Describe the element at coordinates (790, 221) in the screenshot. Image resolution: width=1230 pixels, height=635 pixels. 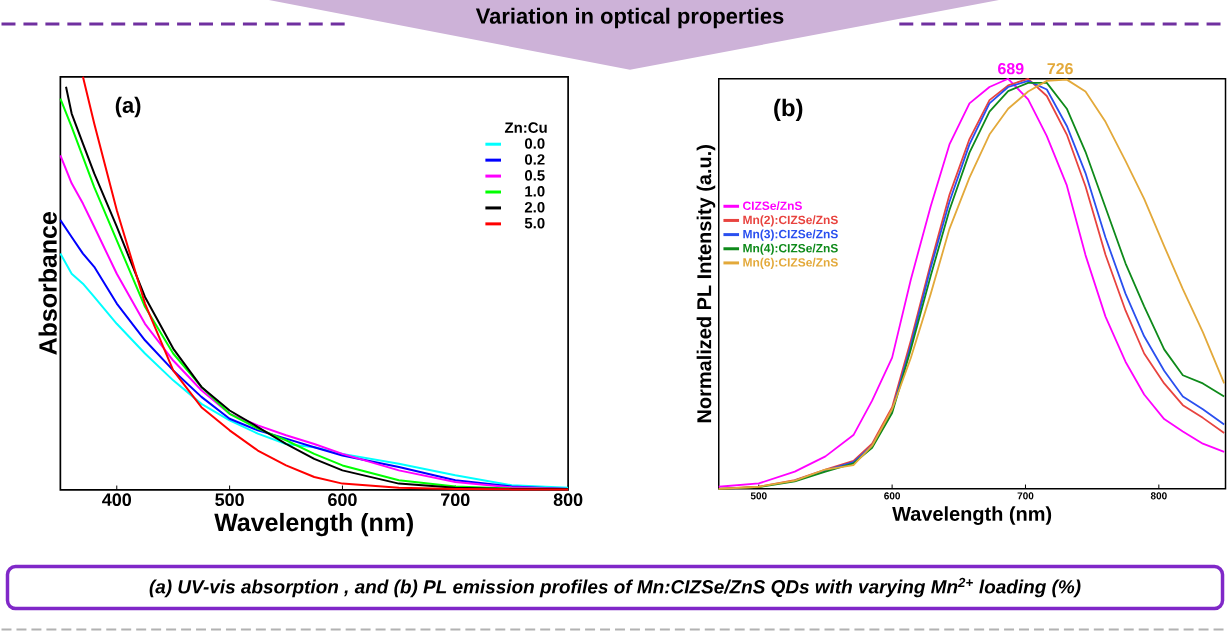
I see `legend-label: Mn(2):CIZSe/ZnS` at that location.